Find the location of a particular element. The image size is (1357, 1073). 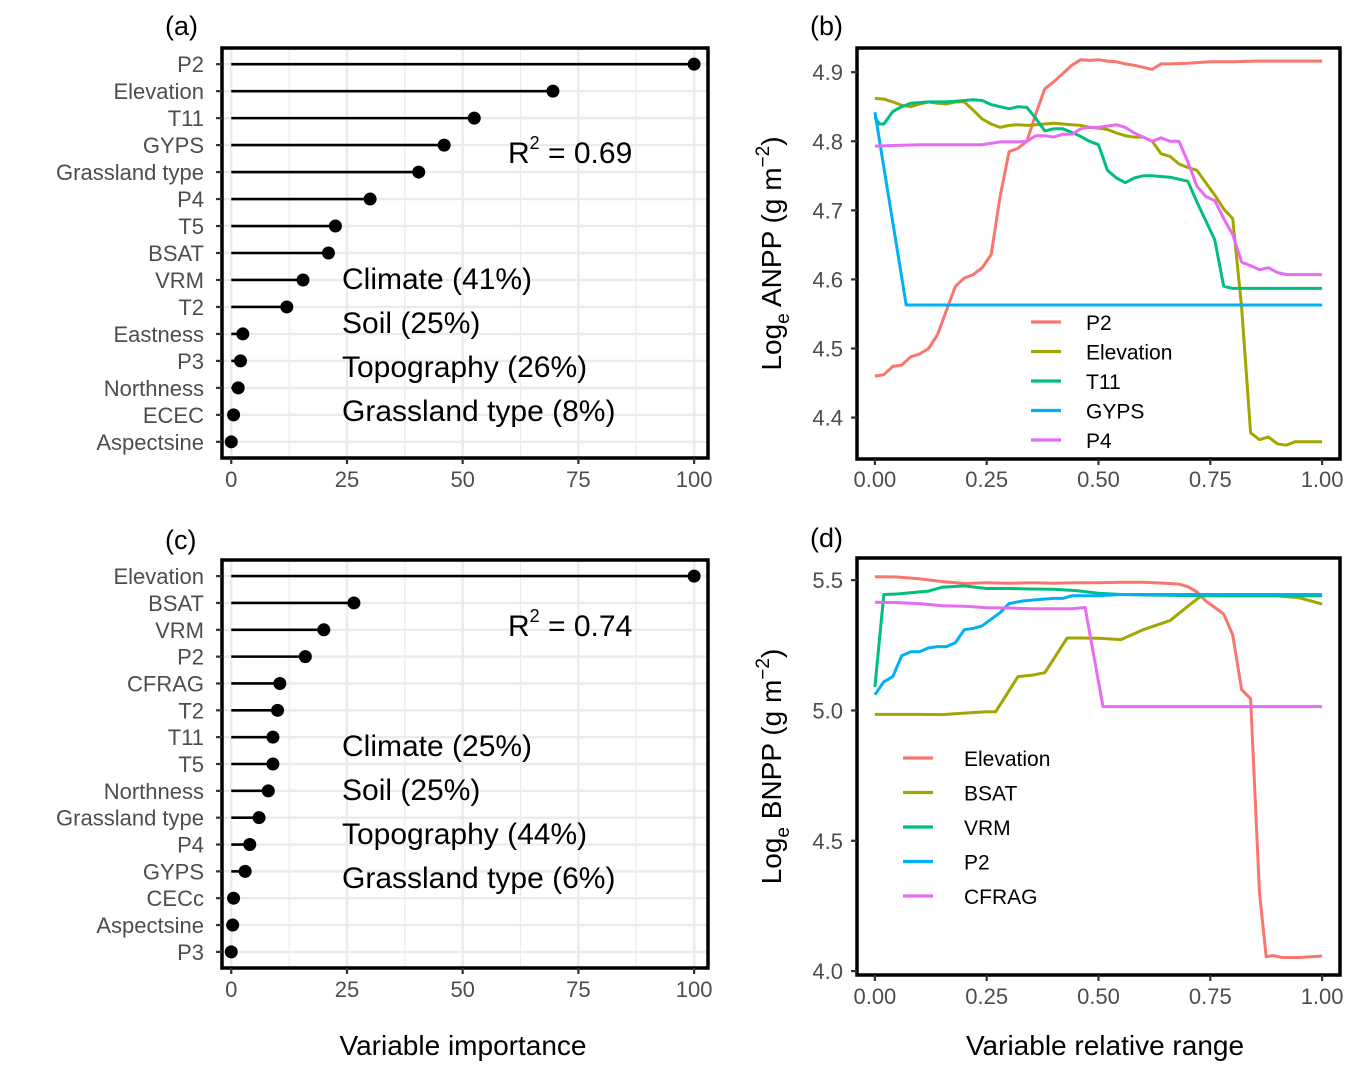

y-tick-label: 4.4 is located at coordinates (827, 418).